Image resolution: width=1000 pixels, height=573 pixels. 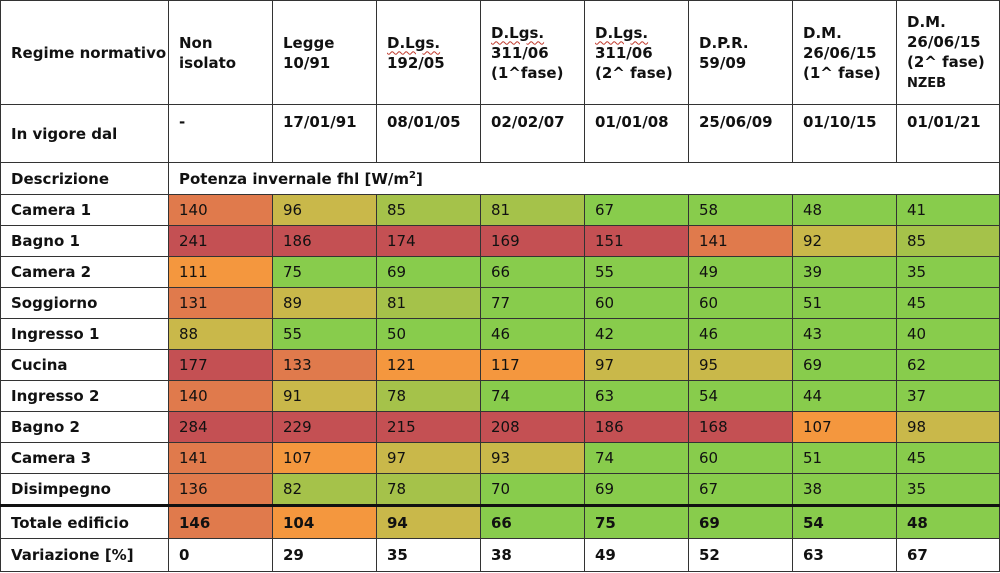 What do you see at coordinates (428, 365) in the screenshot?
I see `room-row-value: 121` at bounding box center [428, 365].